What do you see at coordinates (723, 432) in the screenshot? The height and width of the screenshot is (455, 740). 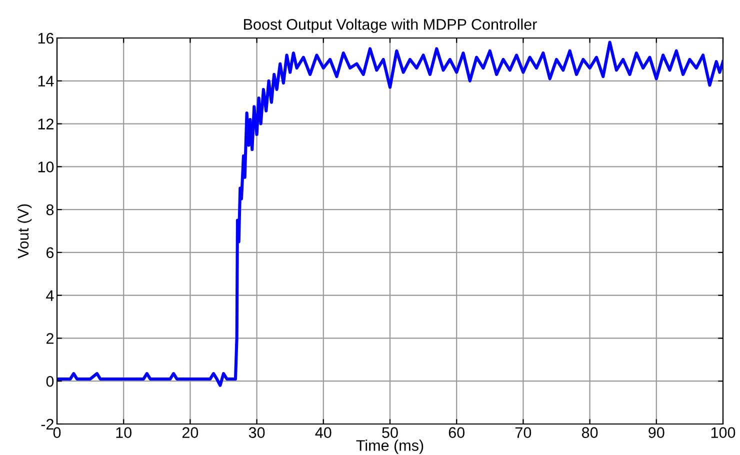 I see `x-tick-label: 100` at bounding box center [723, 432].